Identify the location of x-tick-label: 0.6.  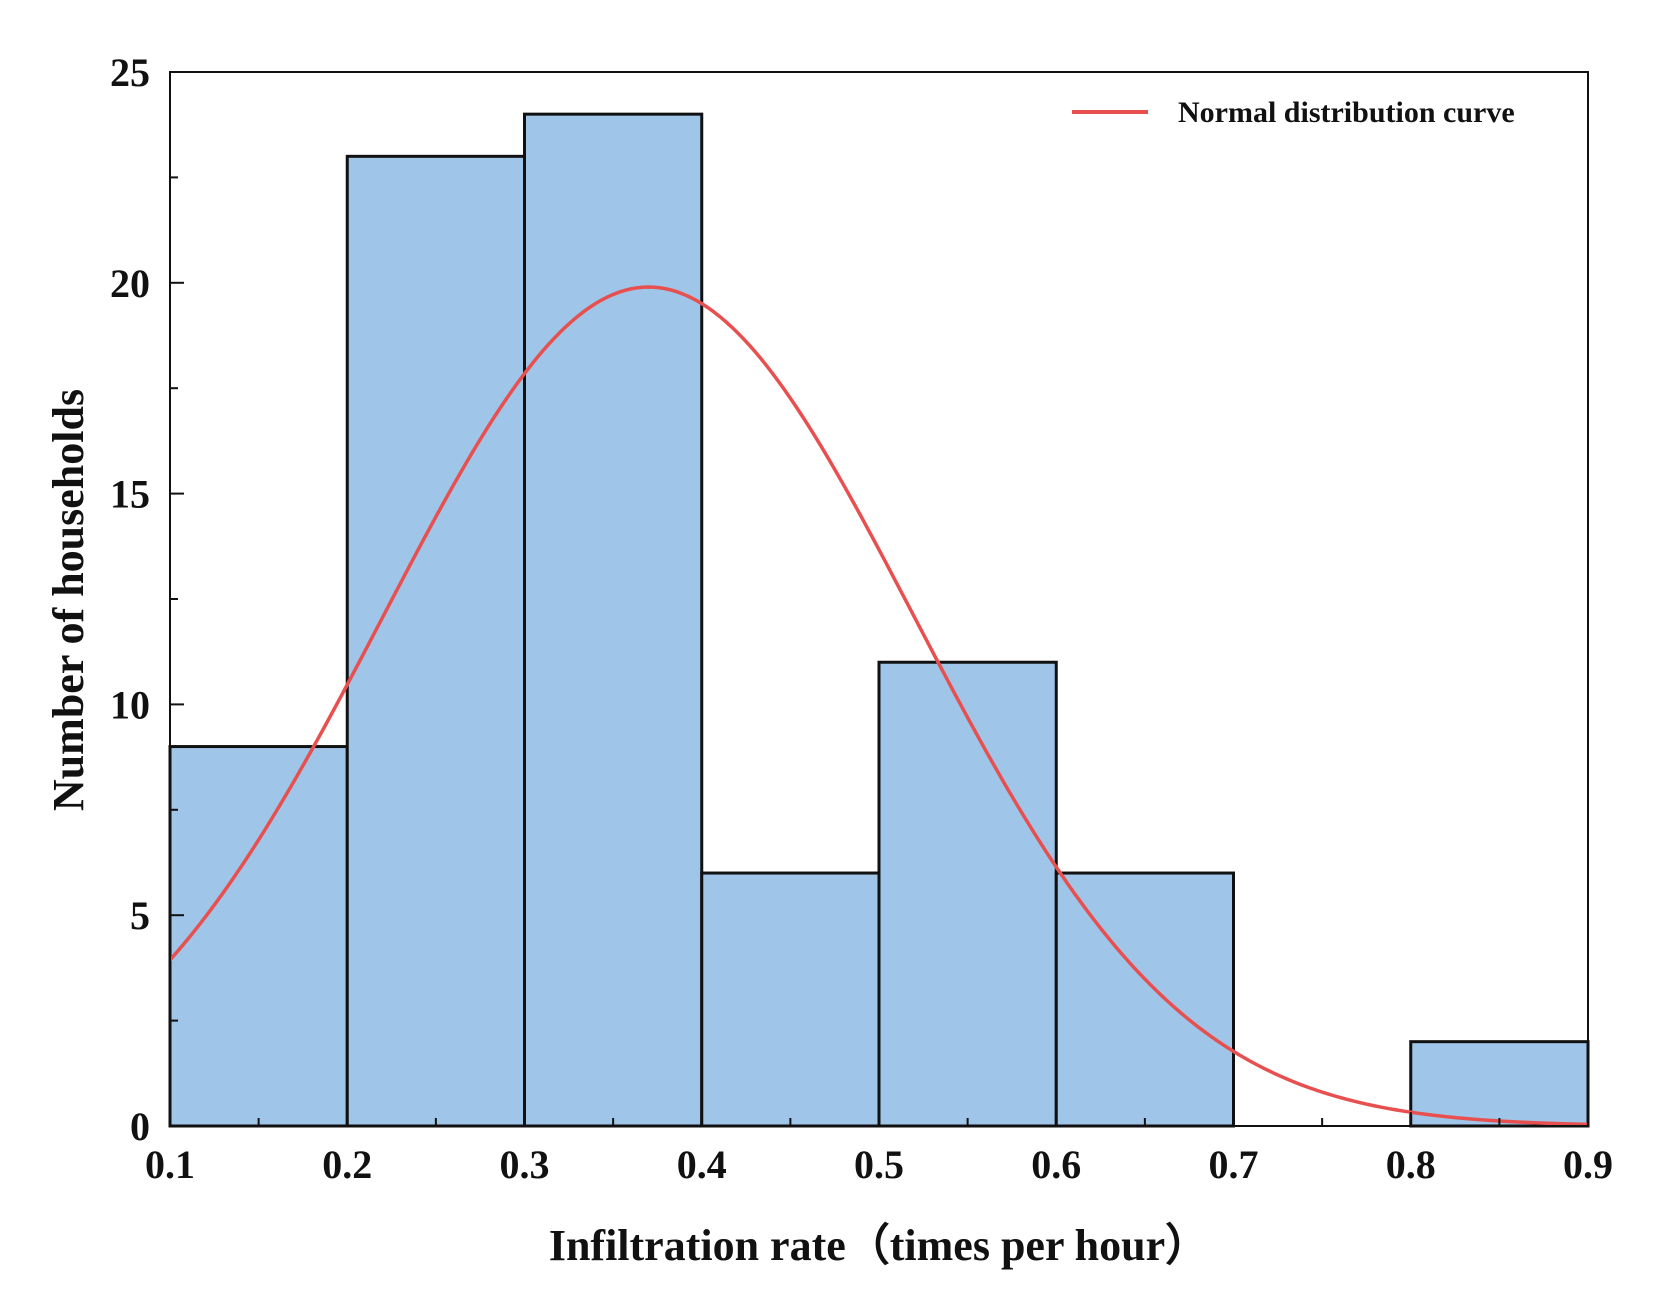
(1056, 1164).